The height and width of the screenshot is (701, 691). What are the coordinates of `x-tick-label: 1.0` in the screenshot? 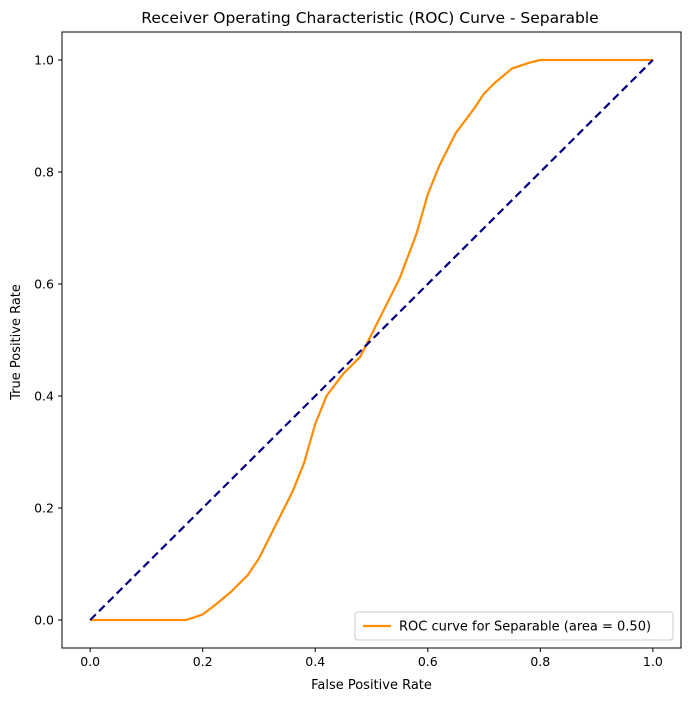 It's located at (653, 661).